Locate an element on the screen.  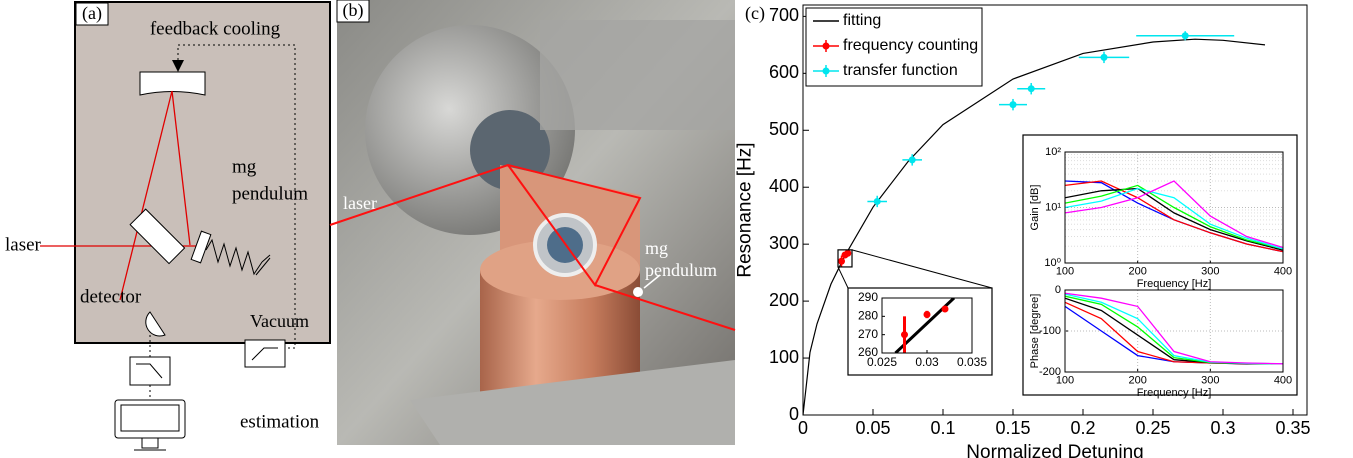
vacuum-label: Vacuum is located at coordinates (279, 321).